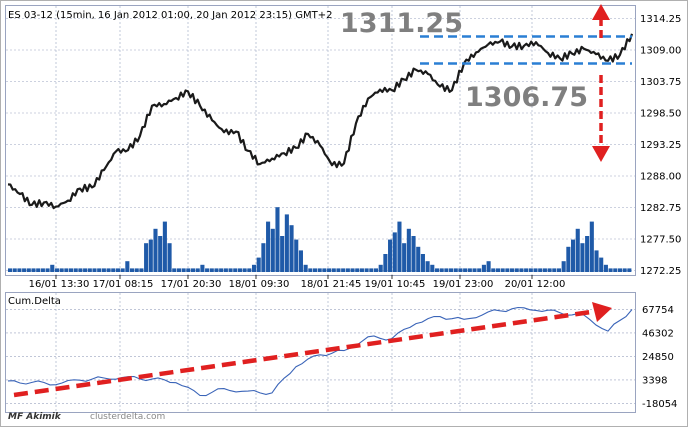  Describe the element at coordinates (401, 23) in the screenshot. I see `upper-level-label: 1311.25` at that location.